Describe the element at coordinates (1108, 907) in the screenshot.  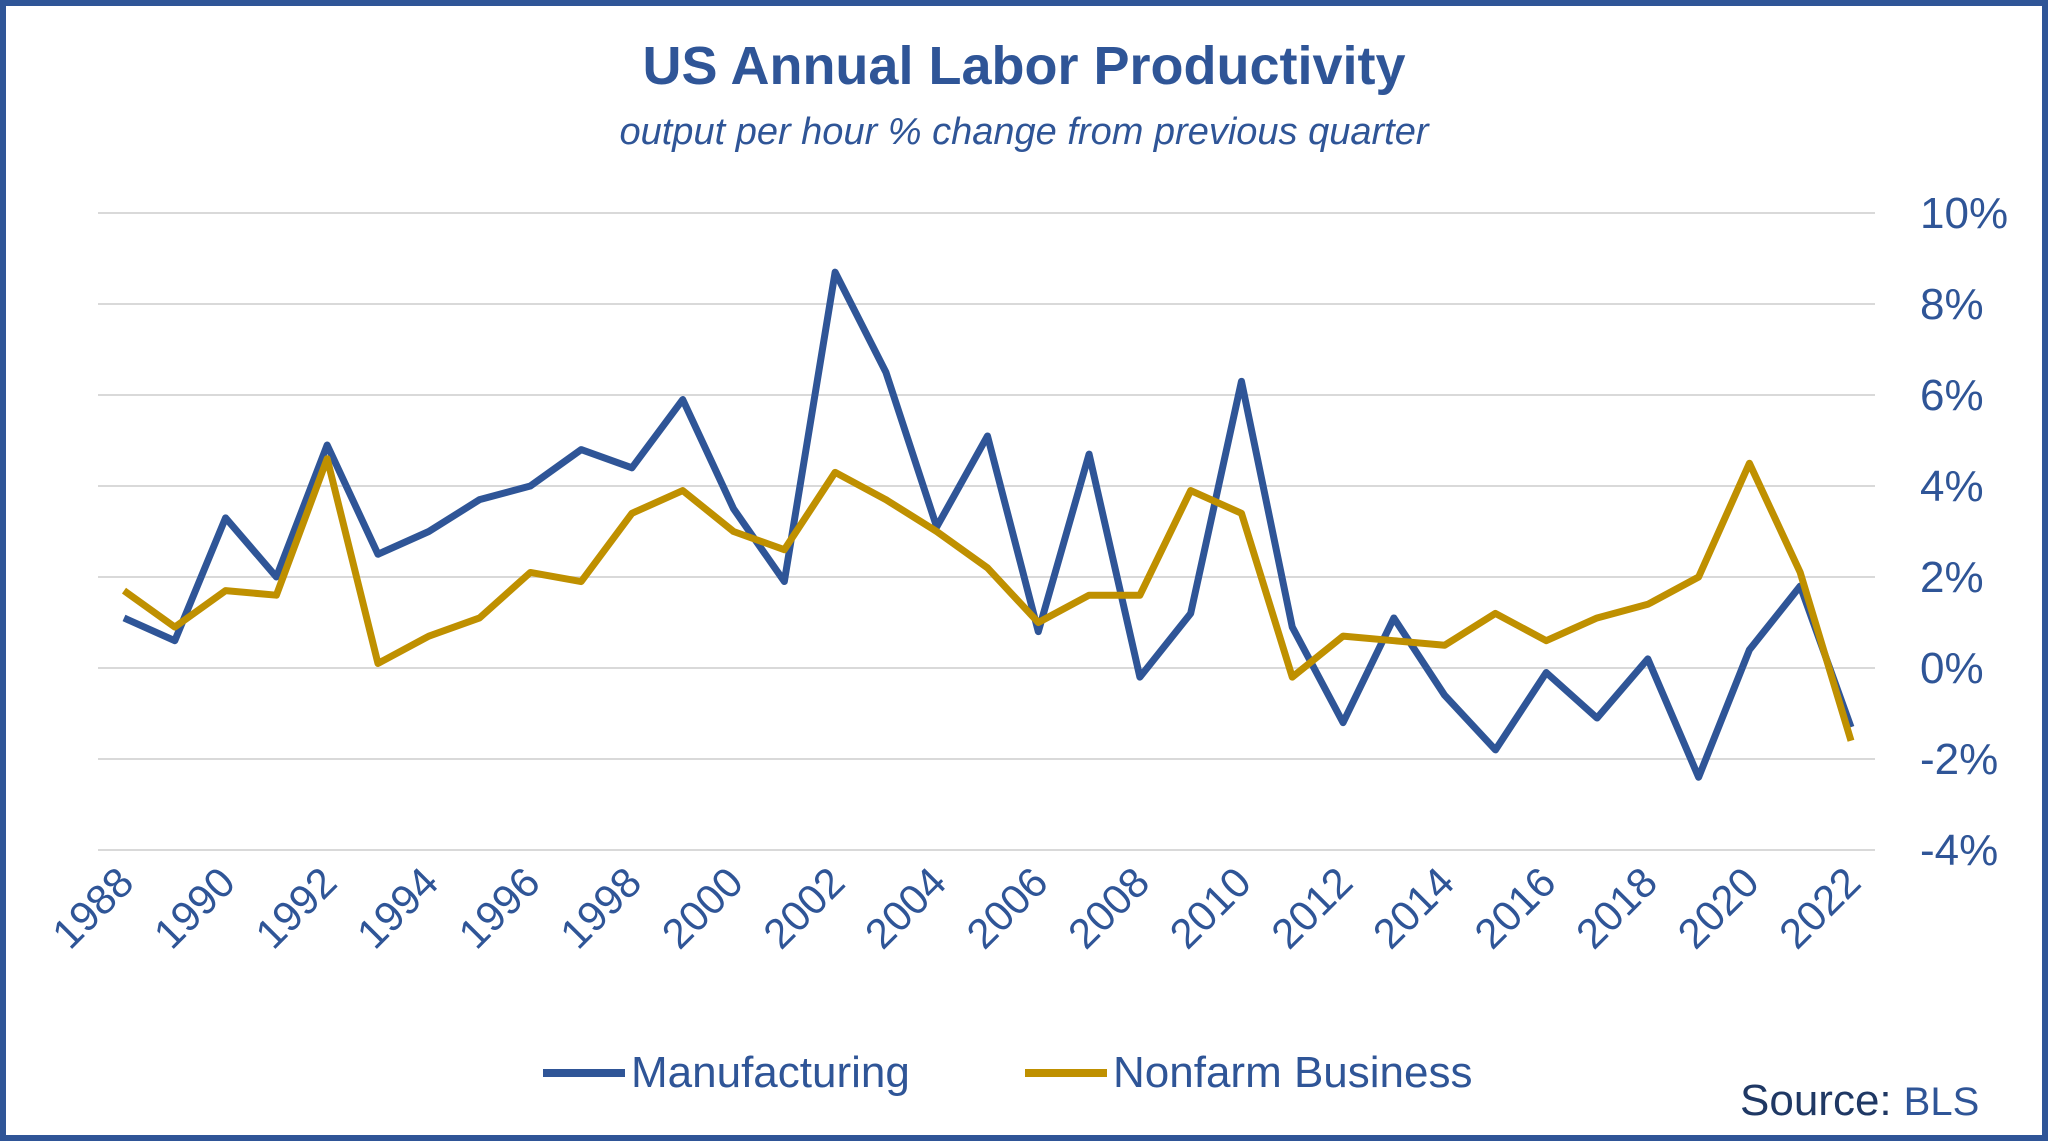
I see `x-tick-label: 2008` at that location.